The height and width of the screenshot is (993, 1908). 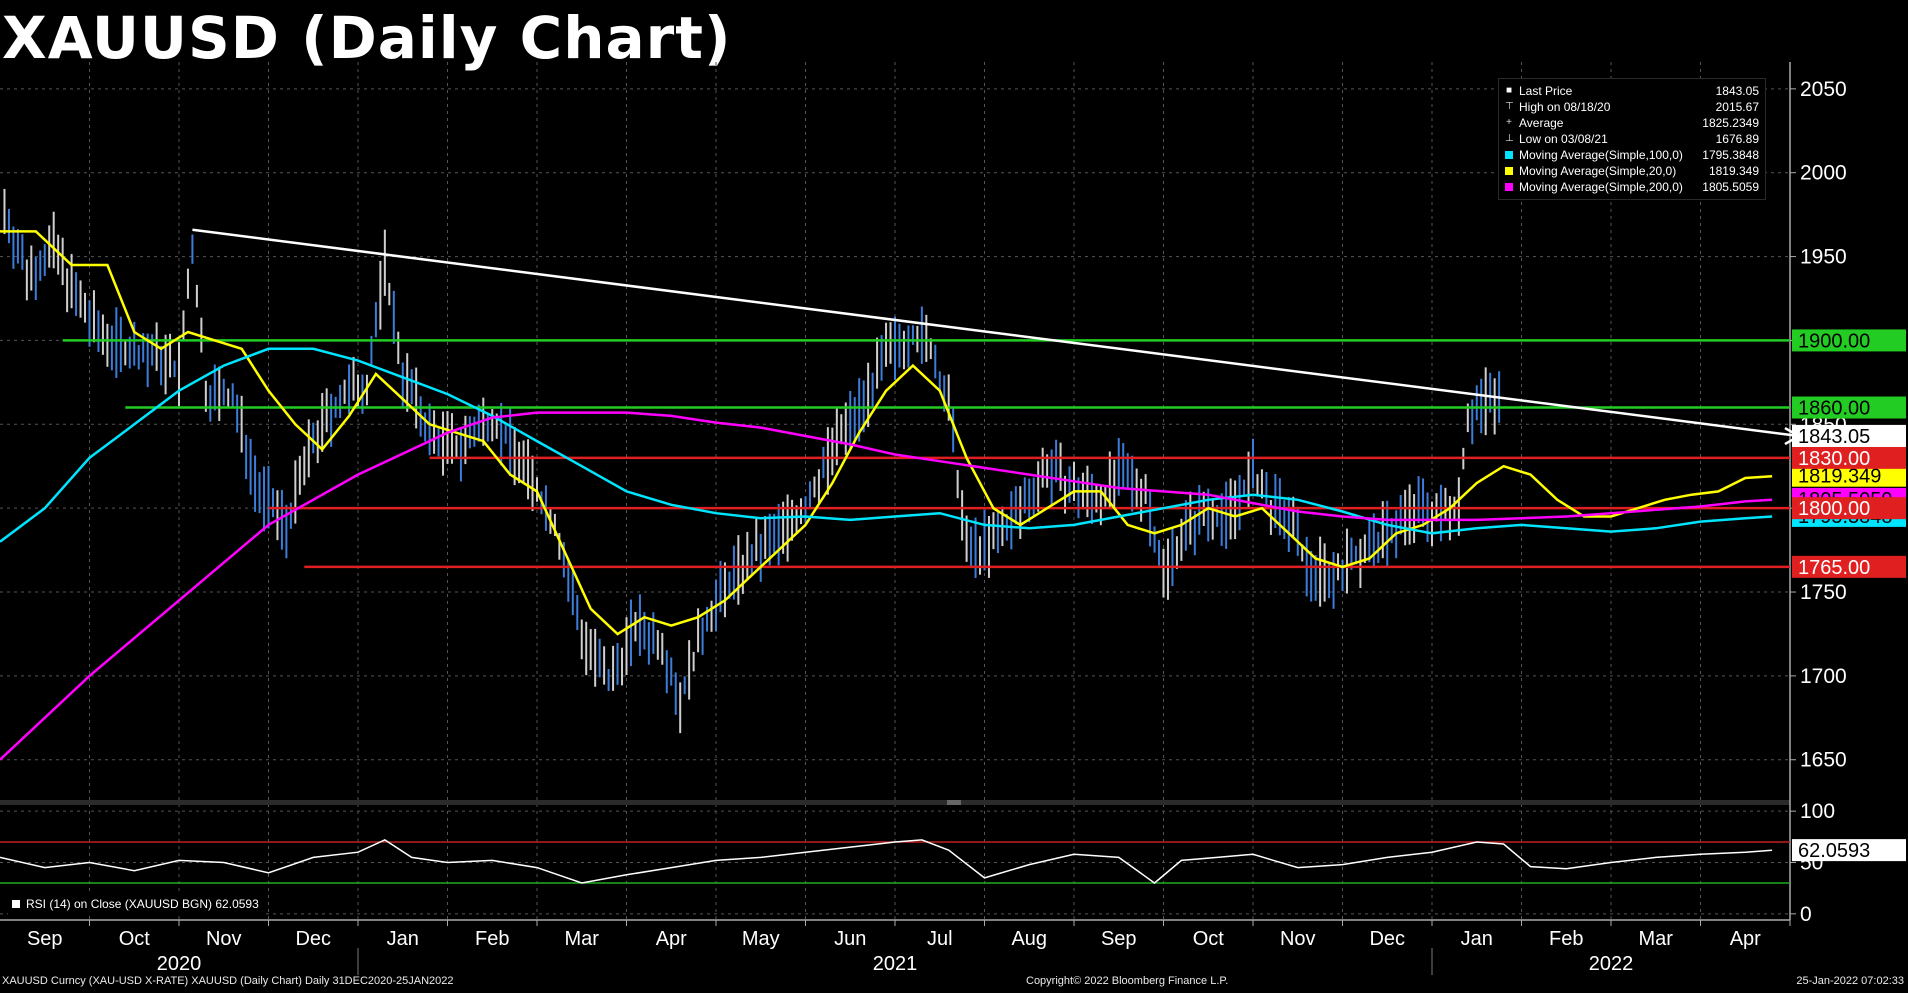 I want to click on legend-value: 1805.5059, so click(x=1730, y=187).